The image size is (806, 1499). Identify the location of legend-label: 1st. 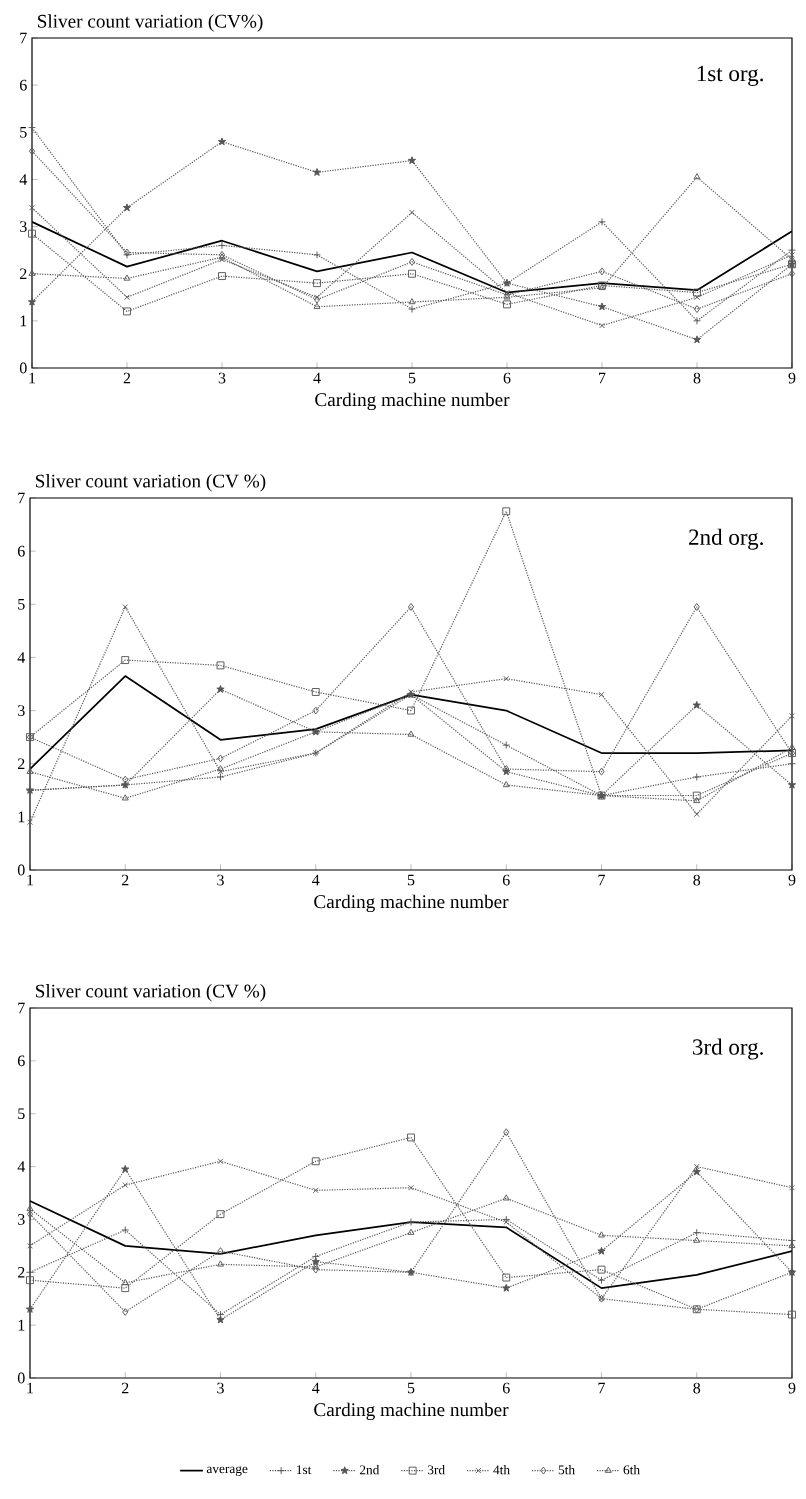
(304, 1470).